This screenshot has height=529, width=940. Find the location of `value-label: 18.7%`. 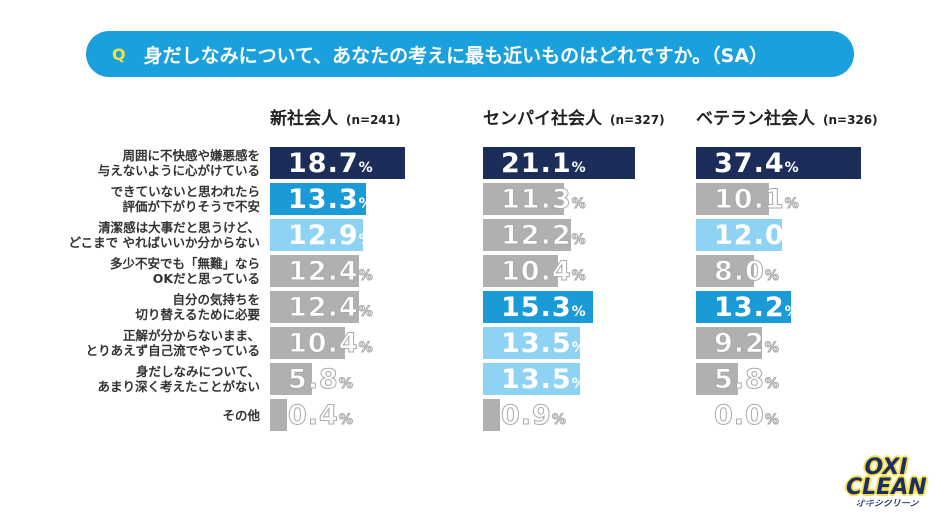

value-label: 18.7% is located at coordinates (331, 163).